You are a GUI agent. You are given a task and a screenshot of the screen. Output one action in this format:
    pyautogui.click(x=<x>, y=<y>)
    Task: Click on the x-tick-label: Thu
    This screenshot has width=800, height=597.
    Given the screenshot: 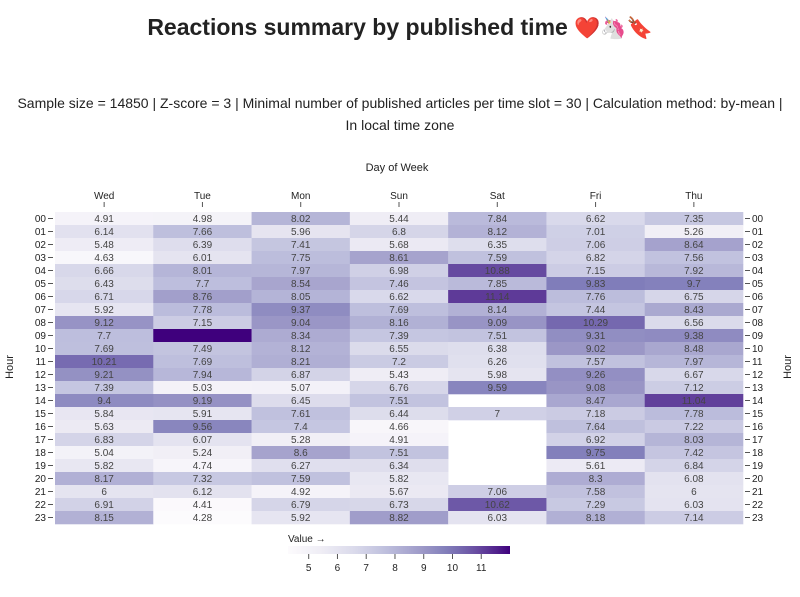 What is the action you would take?
    pyautogui.click(x=693, y=196)
    